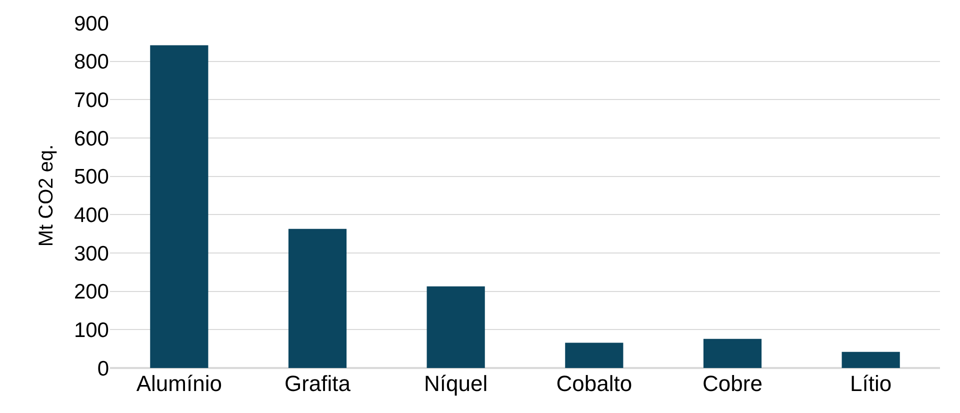 The height and width of the screenshot is (413, 960). I want to click on x-tick-label: Alumínio, so click(179, 383).